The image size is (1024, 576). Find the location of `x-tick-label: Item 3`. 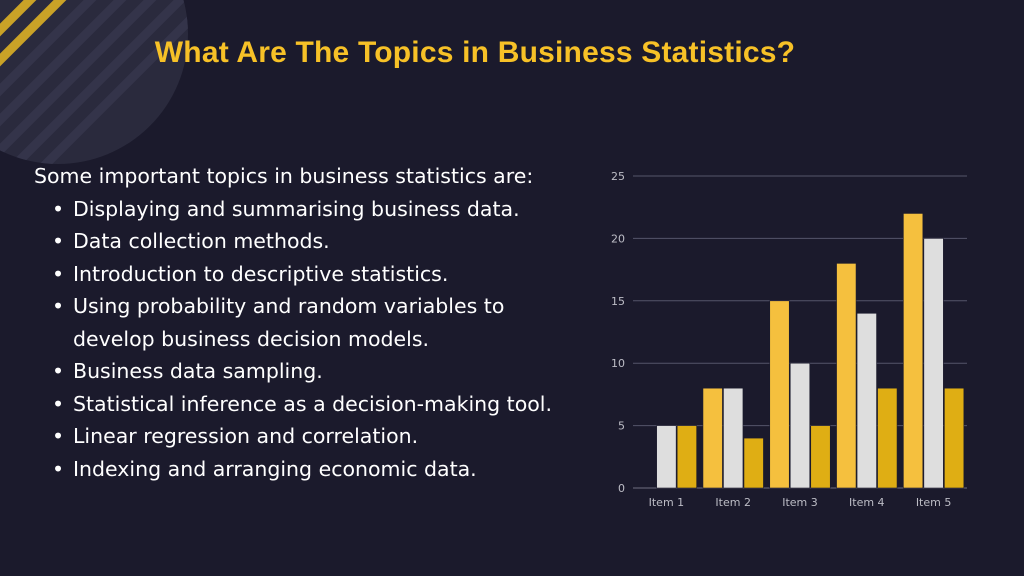

x-tick-label: Item 3 is located at coordinates (800, 502).